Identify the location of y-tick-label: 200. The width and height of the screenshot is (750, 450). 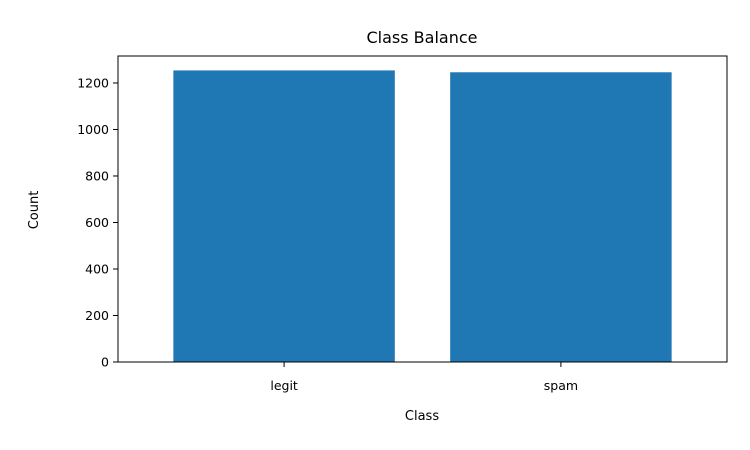
(97, 315).